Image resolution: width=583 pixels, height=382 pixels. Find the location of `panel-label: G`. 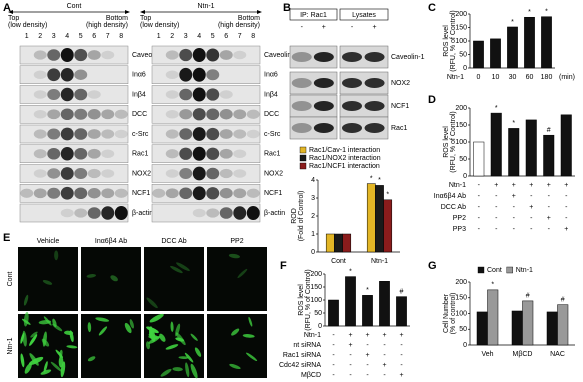

panel-label: G is located at coordinates (432, 266).